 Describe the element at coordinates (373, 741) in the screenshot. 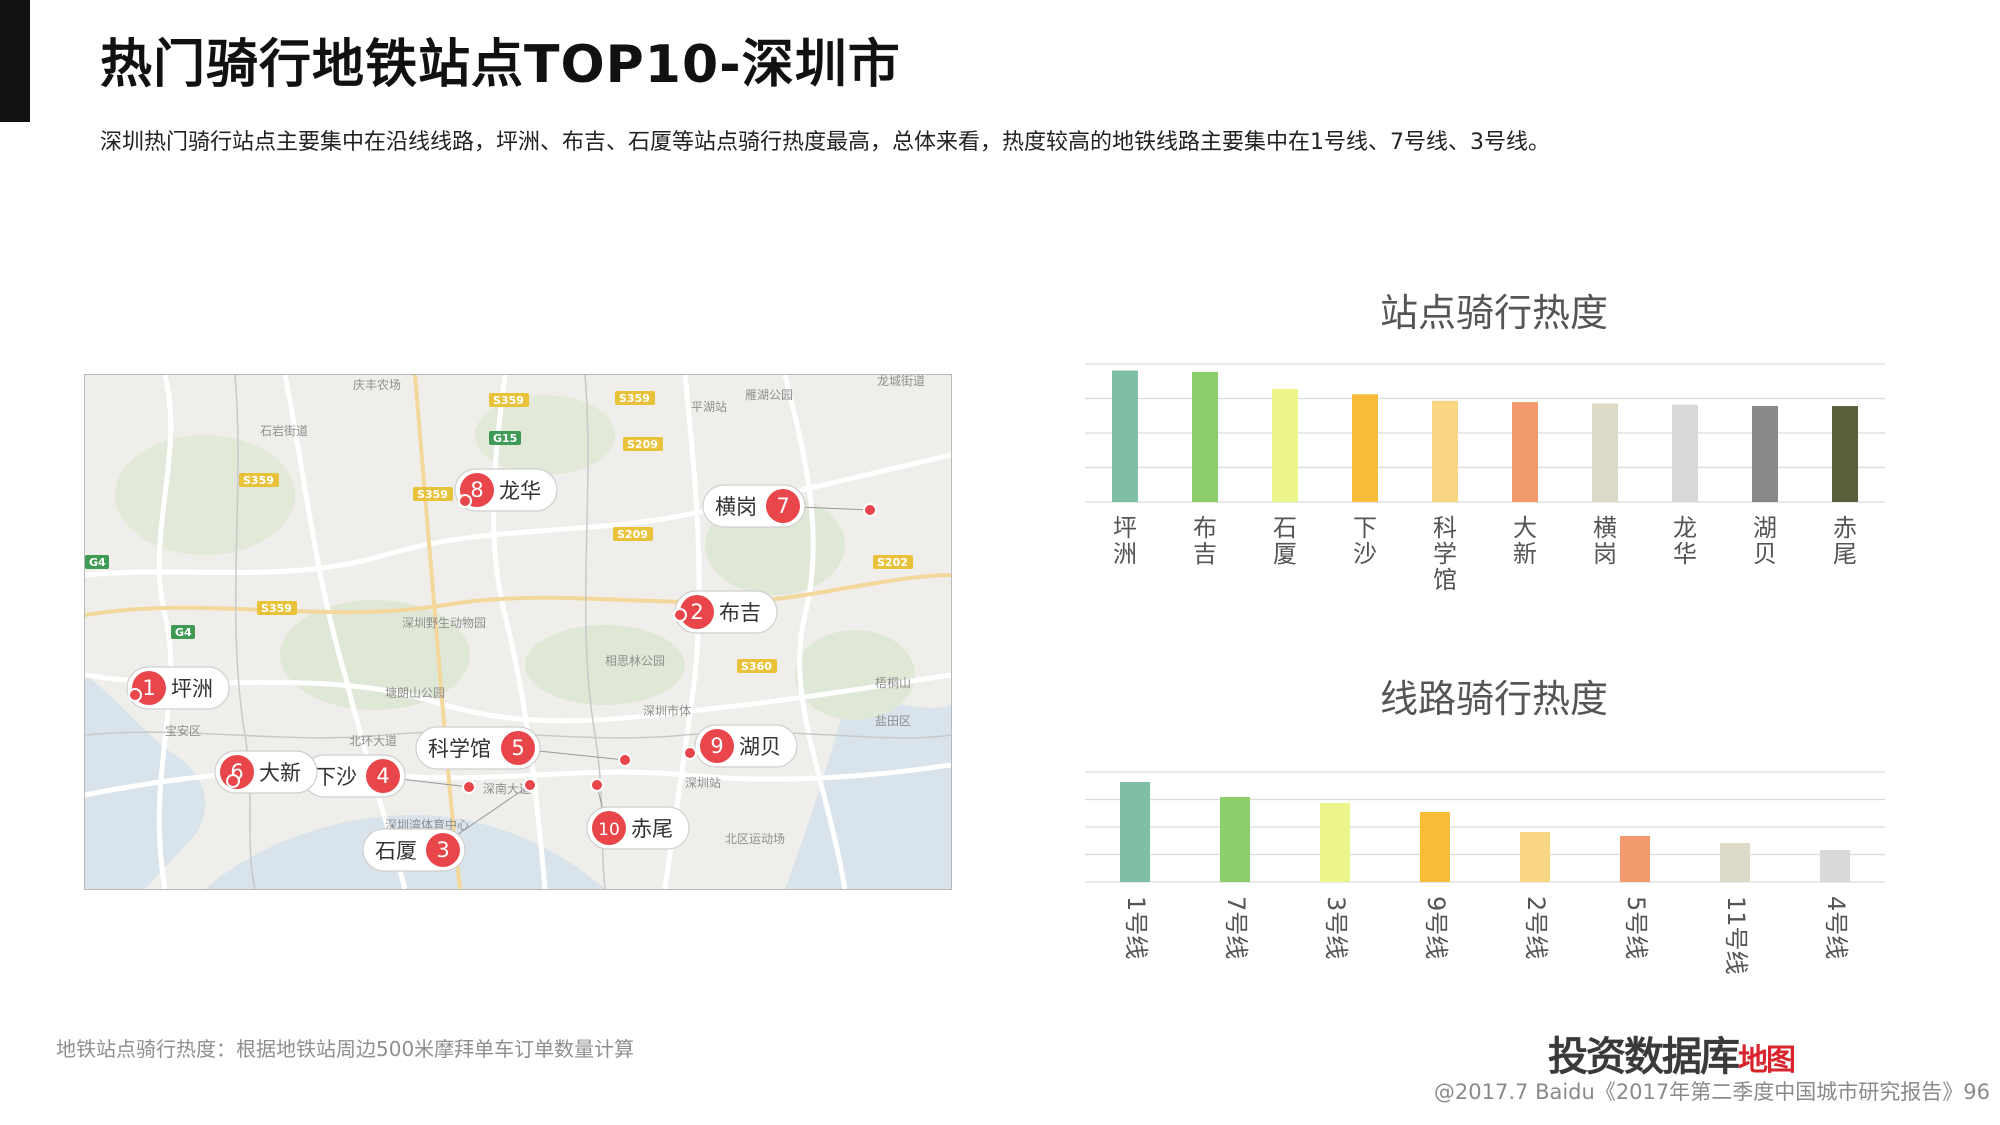

I see `map-place-label: 北环大道` at that location.